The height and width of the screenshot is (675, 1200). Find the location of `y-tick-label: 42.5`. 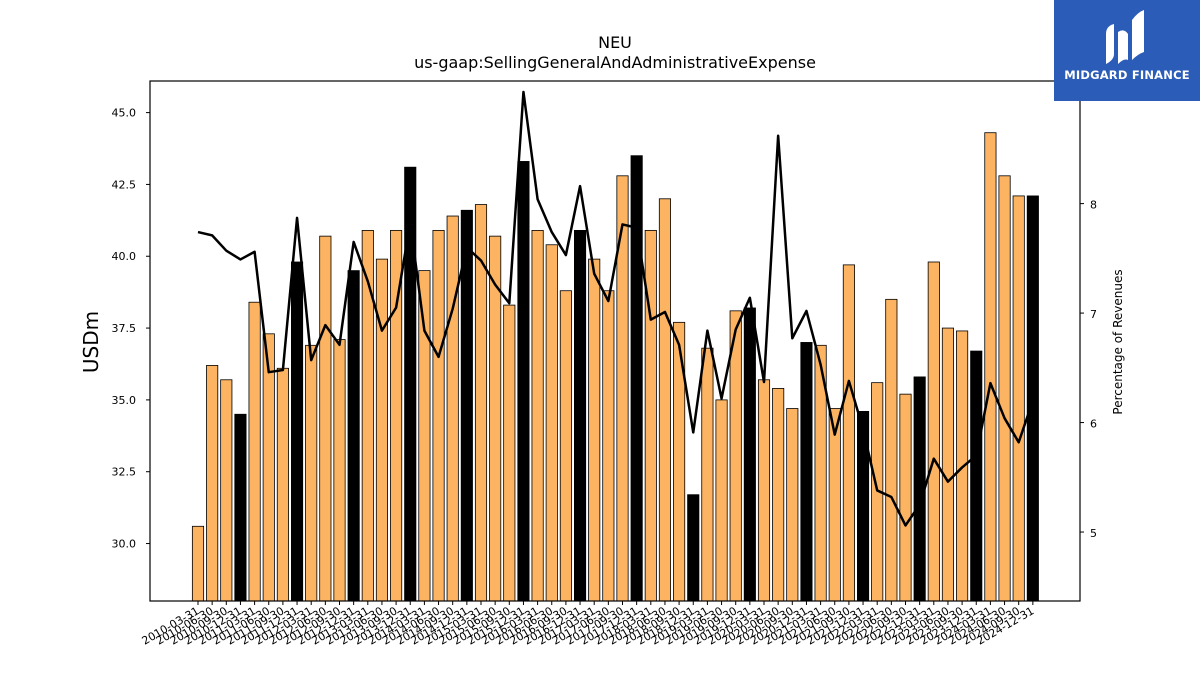

y-tick-label: 42.5 is located at coordinates (124, 184).